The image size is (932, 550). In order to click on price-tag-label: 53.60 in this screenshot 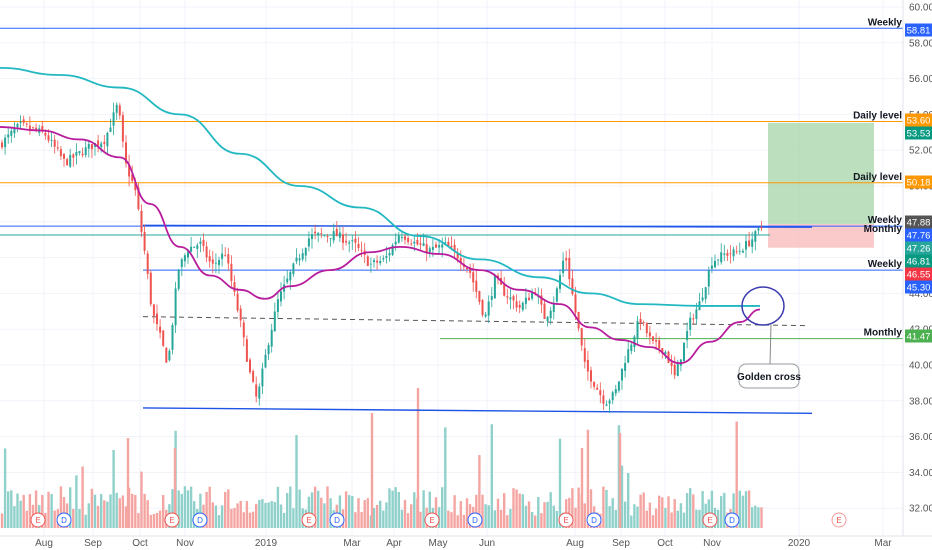, I will do `click(919, 121)`.